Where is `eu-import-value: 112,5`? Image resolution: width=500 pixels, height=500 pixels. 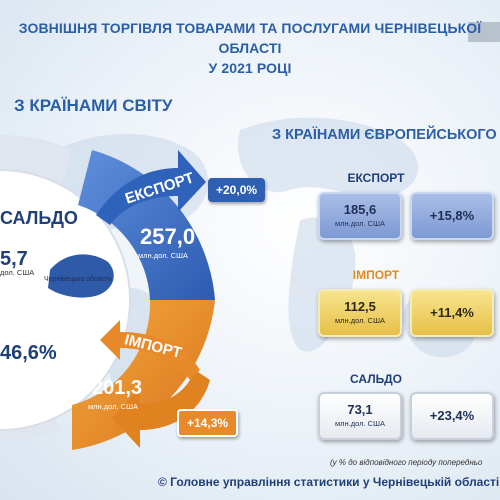 eu-import-value: 112,5 is located at coordinates (360, 302).